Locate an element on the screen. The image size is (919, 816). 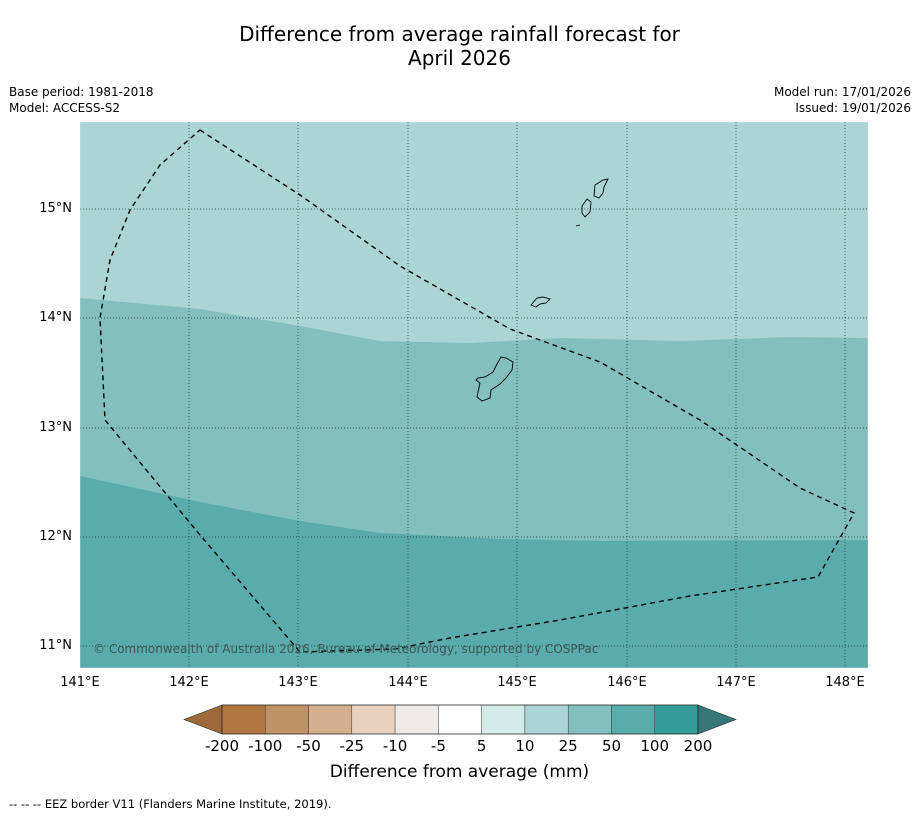
model-name: Model: ACCESS-S2 is located at coordinates (65, 108).